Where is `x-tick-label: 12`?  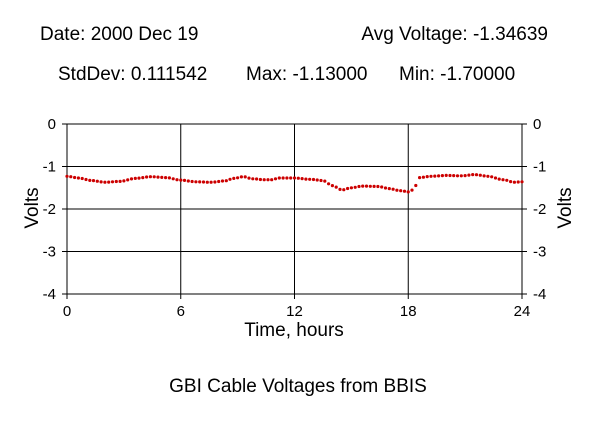
x-tick-label: 12 is located at coordinates (294, 311).